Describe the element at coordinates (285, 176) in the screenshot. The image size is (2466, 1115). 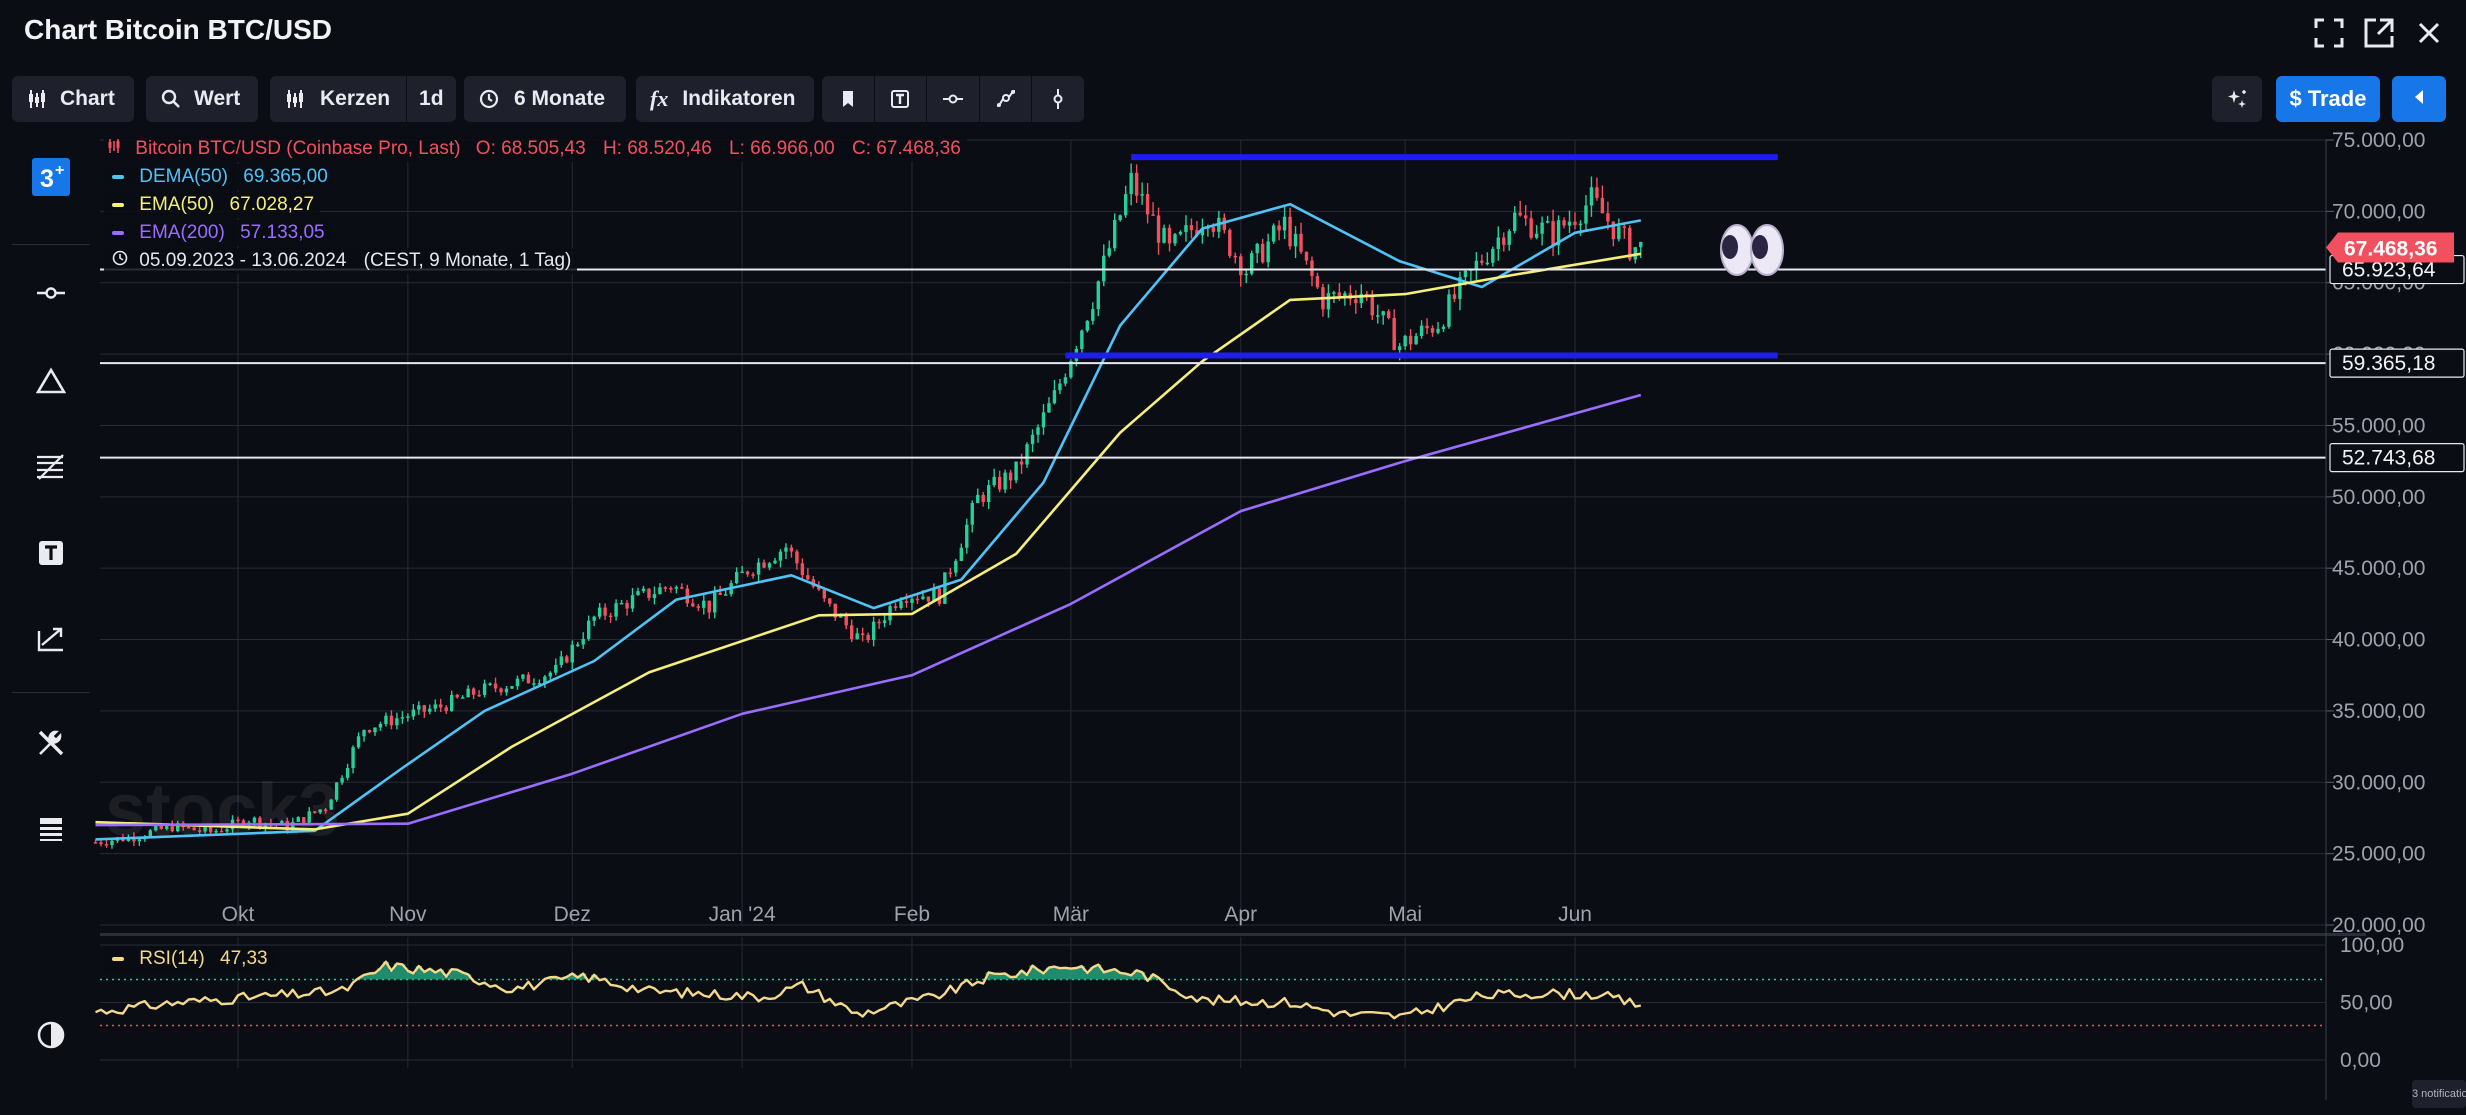
I see `legend-dema-value: 69.365,00` at that location.